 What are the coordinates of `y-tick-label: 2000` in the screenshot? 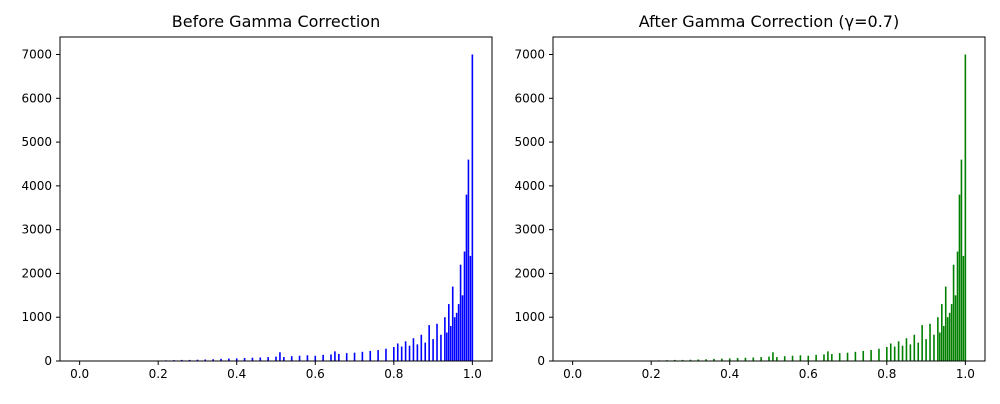 It's located at (529, 273).